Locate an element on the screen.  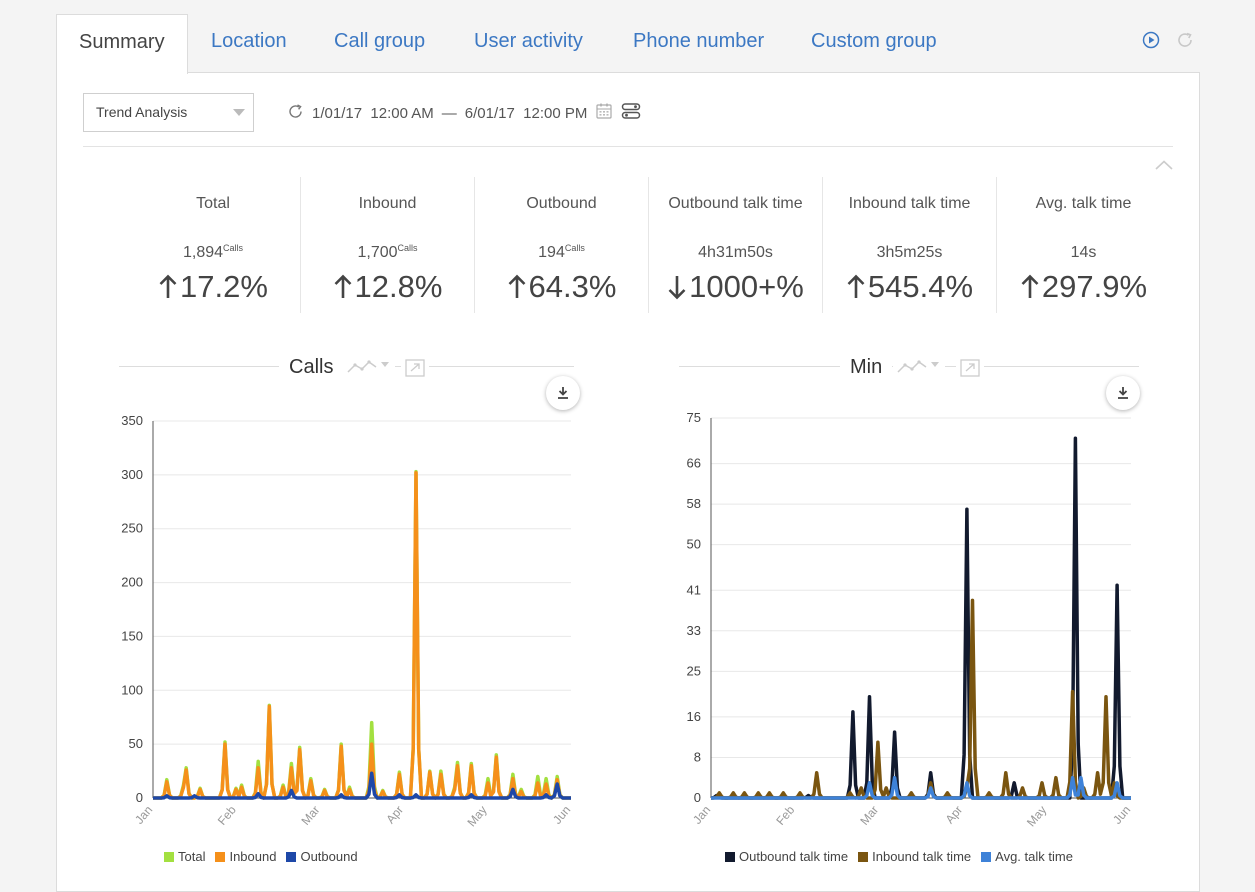
series-line-total is located at coordinates (362, 634).